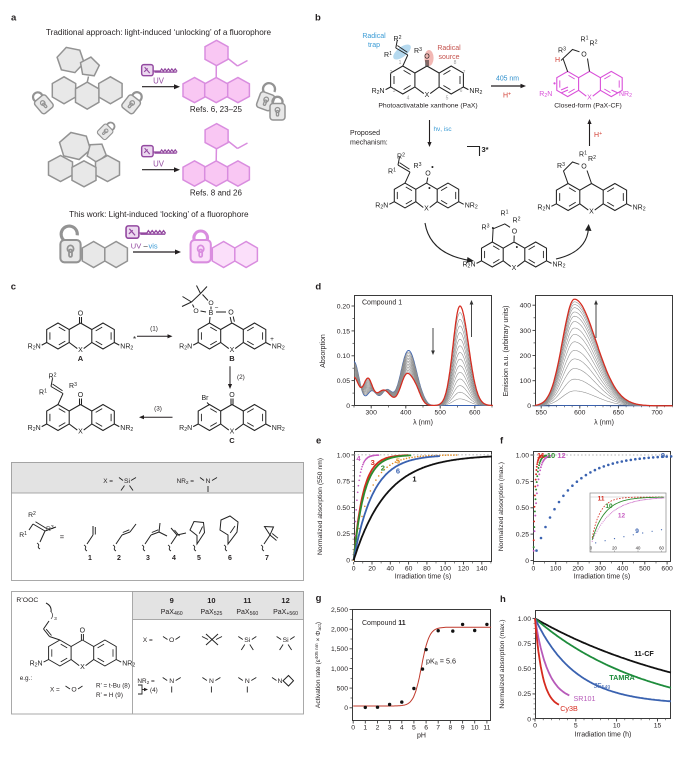 The image size is (696, 758). What do you see at coordinates (418, 166) in the screenshot?
I see `svg-text: R3` at bounding box center [418, 166].